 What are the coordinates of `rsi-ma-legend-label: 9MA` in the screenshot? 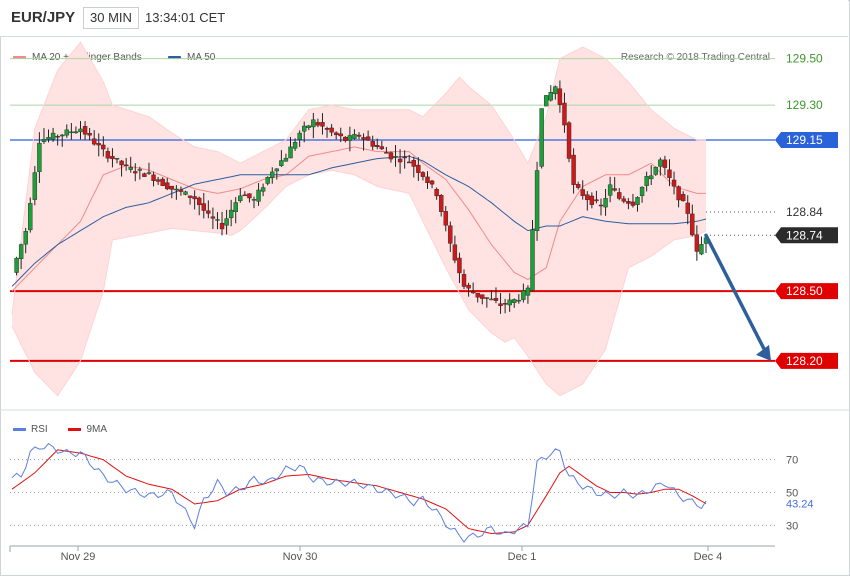 It's located at (97, 429).